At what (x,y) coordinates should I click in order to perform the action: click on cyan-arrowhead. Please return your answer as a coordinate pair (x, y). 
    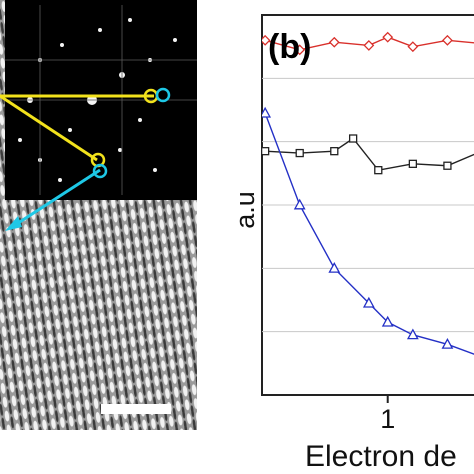
    Looking at the image, I should click on (13, 223).